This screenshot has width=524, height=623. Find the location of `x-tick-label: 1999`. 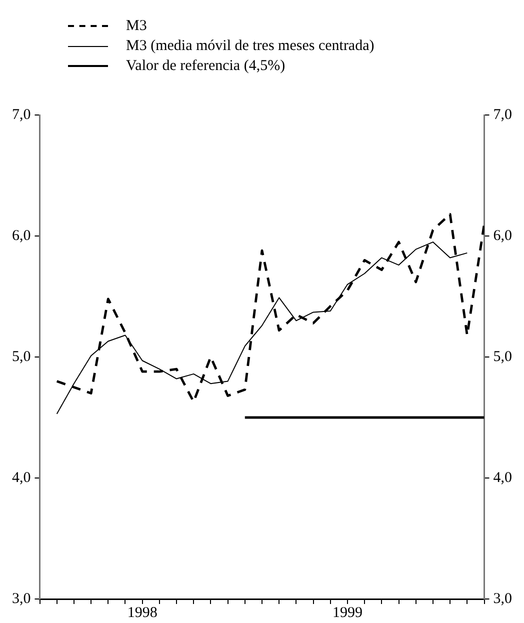

x-tick-label: 1999 is located at coordinates (347, 612).